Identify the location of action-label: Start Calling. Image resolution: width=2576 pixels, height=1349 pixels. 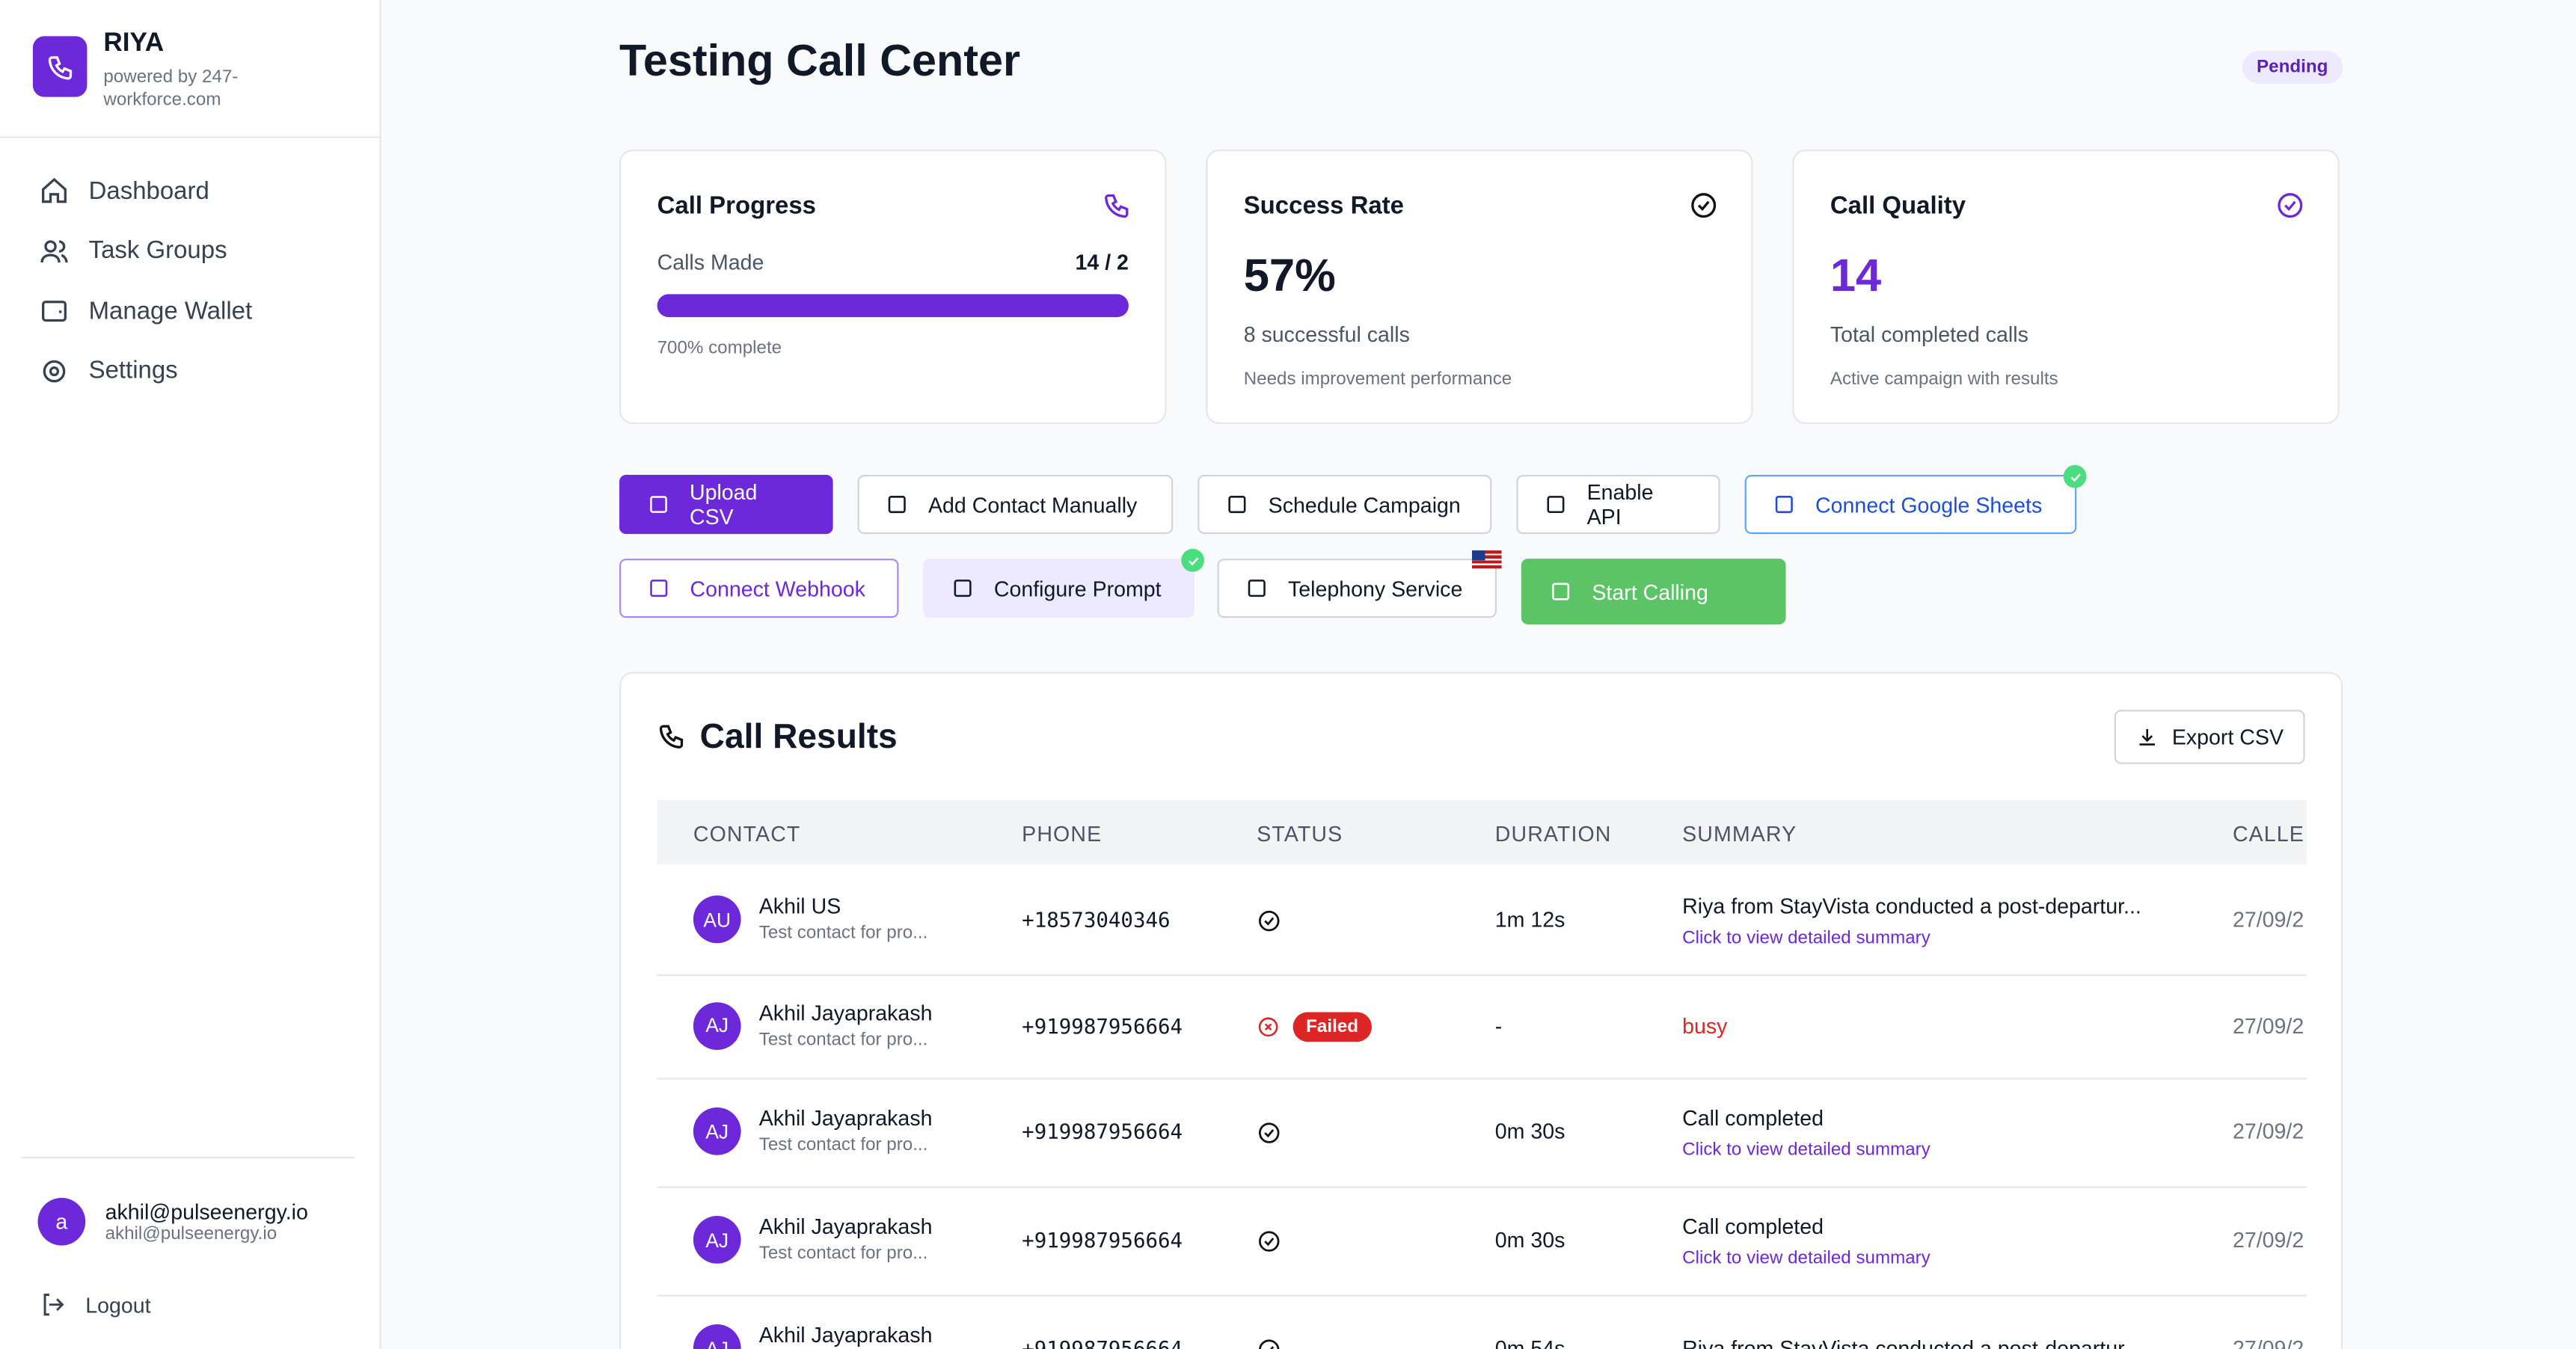
(1650, 591).